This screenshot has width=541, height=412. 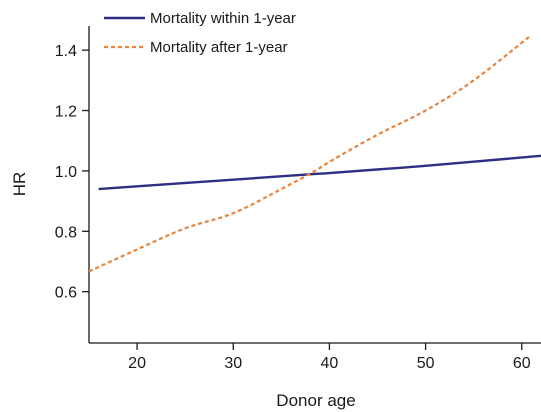 I want to click on x-ticks: 20 30 40 50 60, so click(x=329, y=357).